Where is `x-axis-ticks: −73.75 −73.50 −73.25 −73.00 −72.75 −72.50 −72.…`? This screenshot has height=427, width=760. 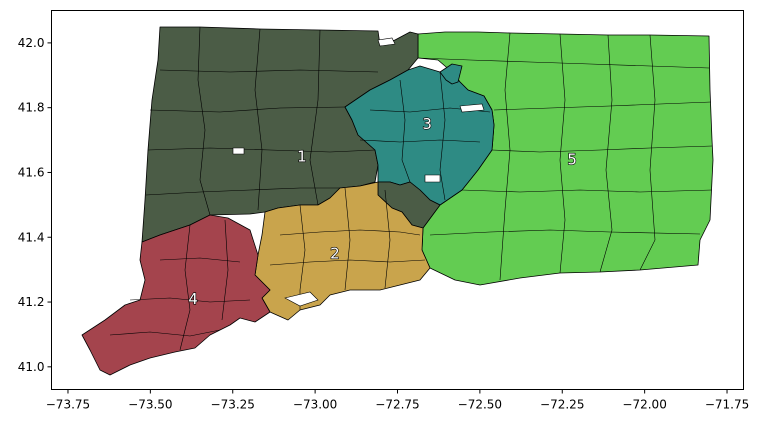 x-axis-ticks: −73.75 −73.50 −73.25 −73.00 −72.75 −72.50 −72.… is located at coordinates (397, 400).